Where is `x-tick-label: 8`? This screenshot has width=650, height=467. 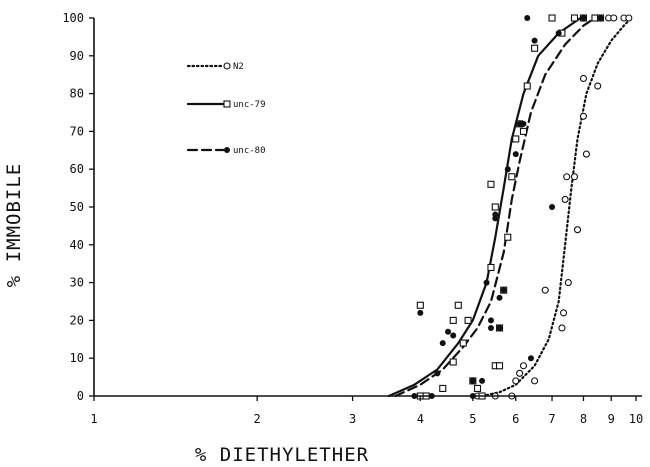
x-tick-label: 8 is located at coordinates (583, 419).